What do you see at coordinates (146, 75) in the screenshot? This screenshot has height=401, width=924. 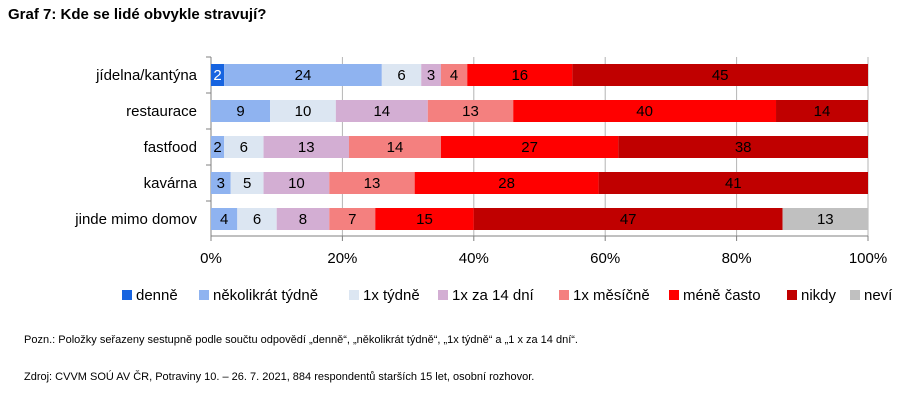 I see `category-label: jídelna/kantýna` at bounding box center [146, 75].